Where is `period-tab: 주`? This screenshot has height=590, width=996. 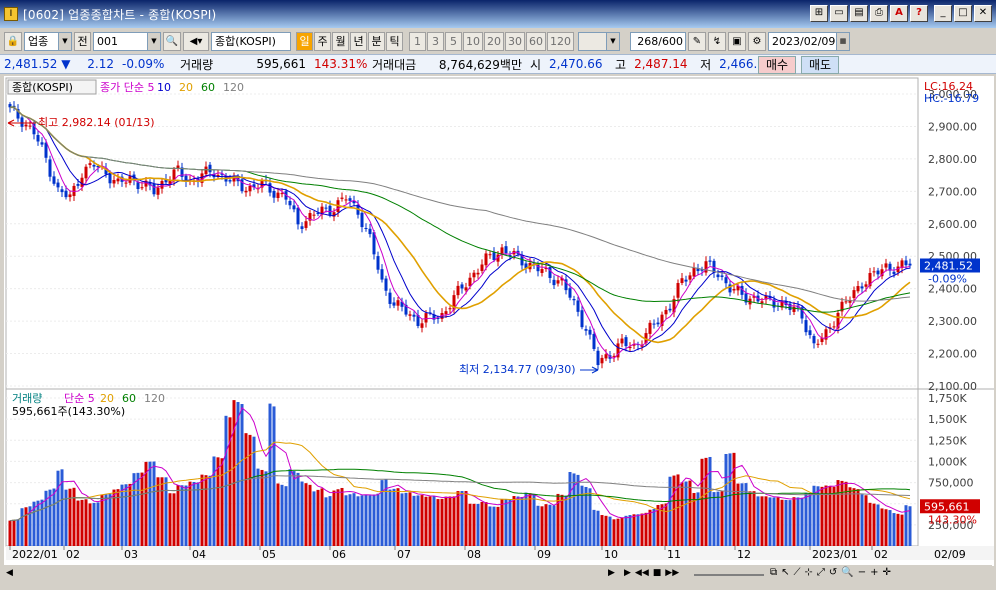 period-tab: 주 is located at coordinates (322, 41).